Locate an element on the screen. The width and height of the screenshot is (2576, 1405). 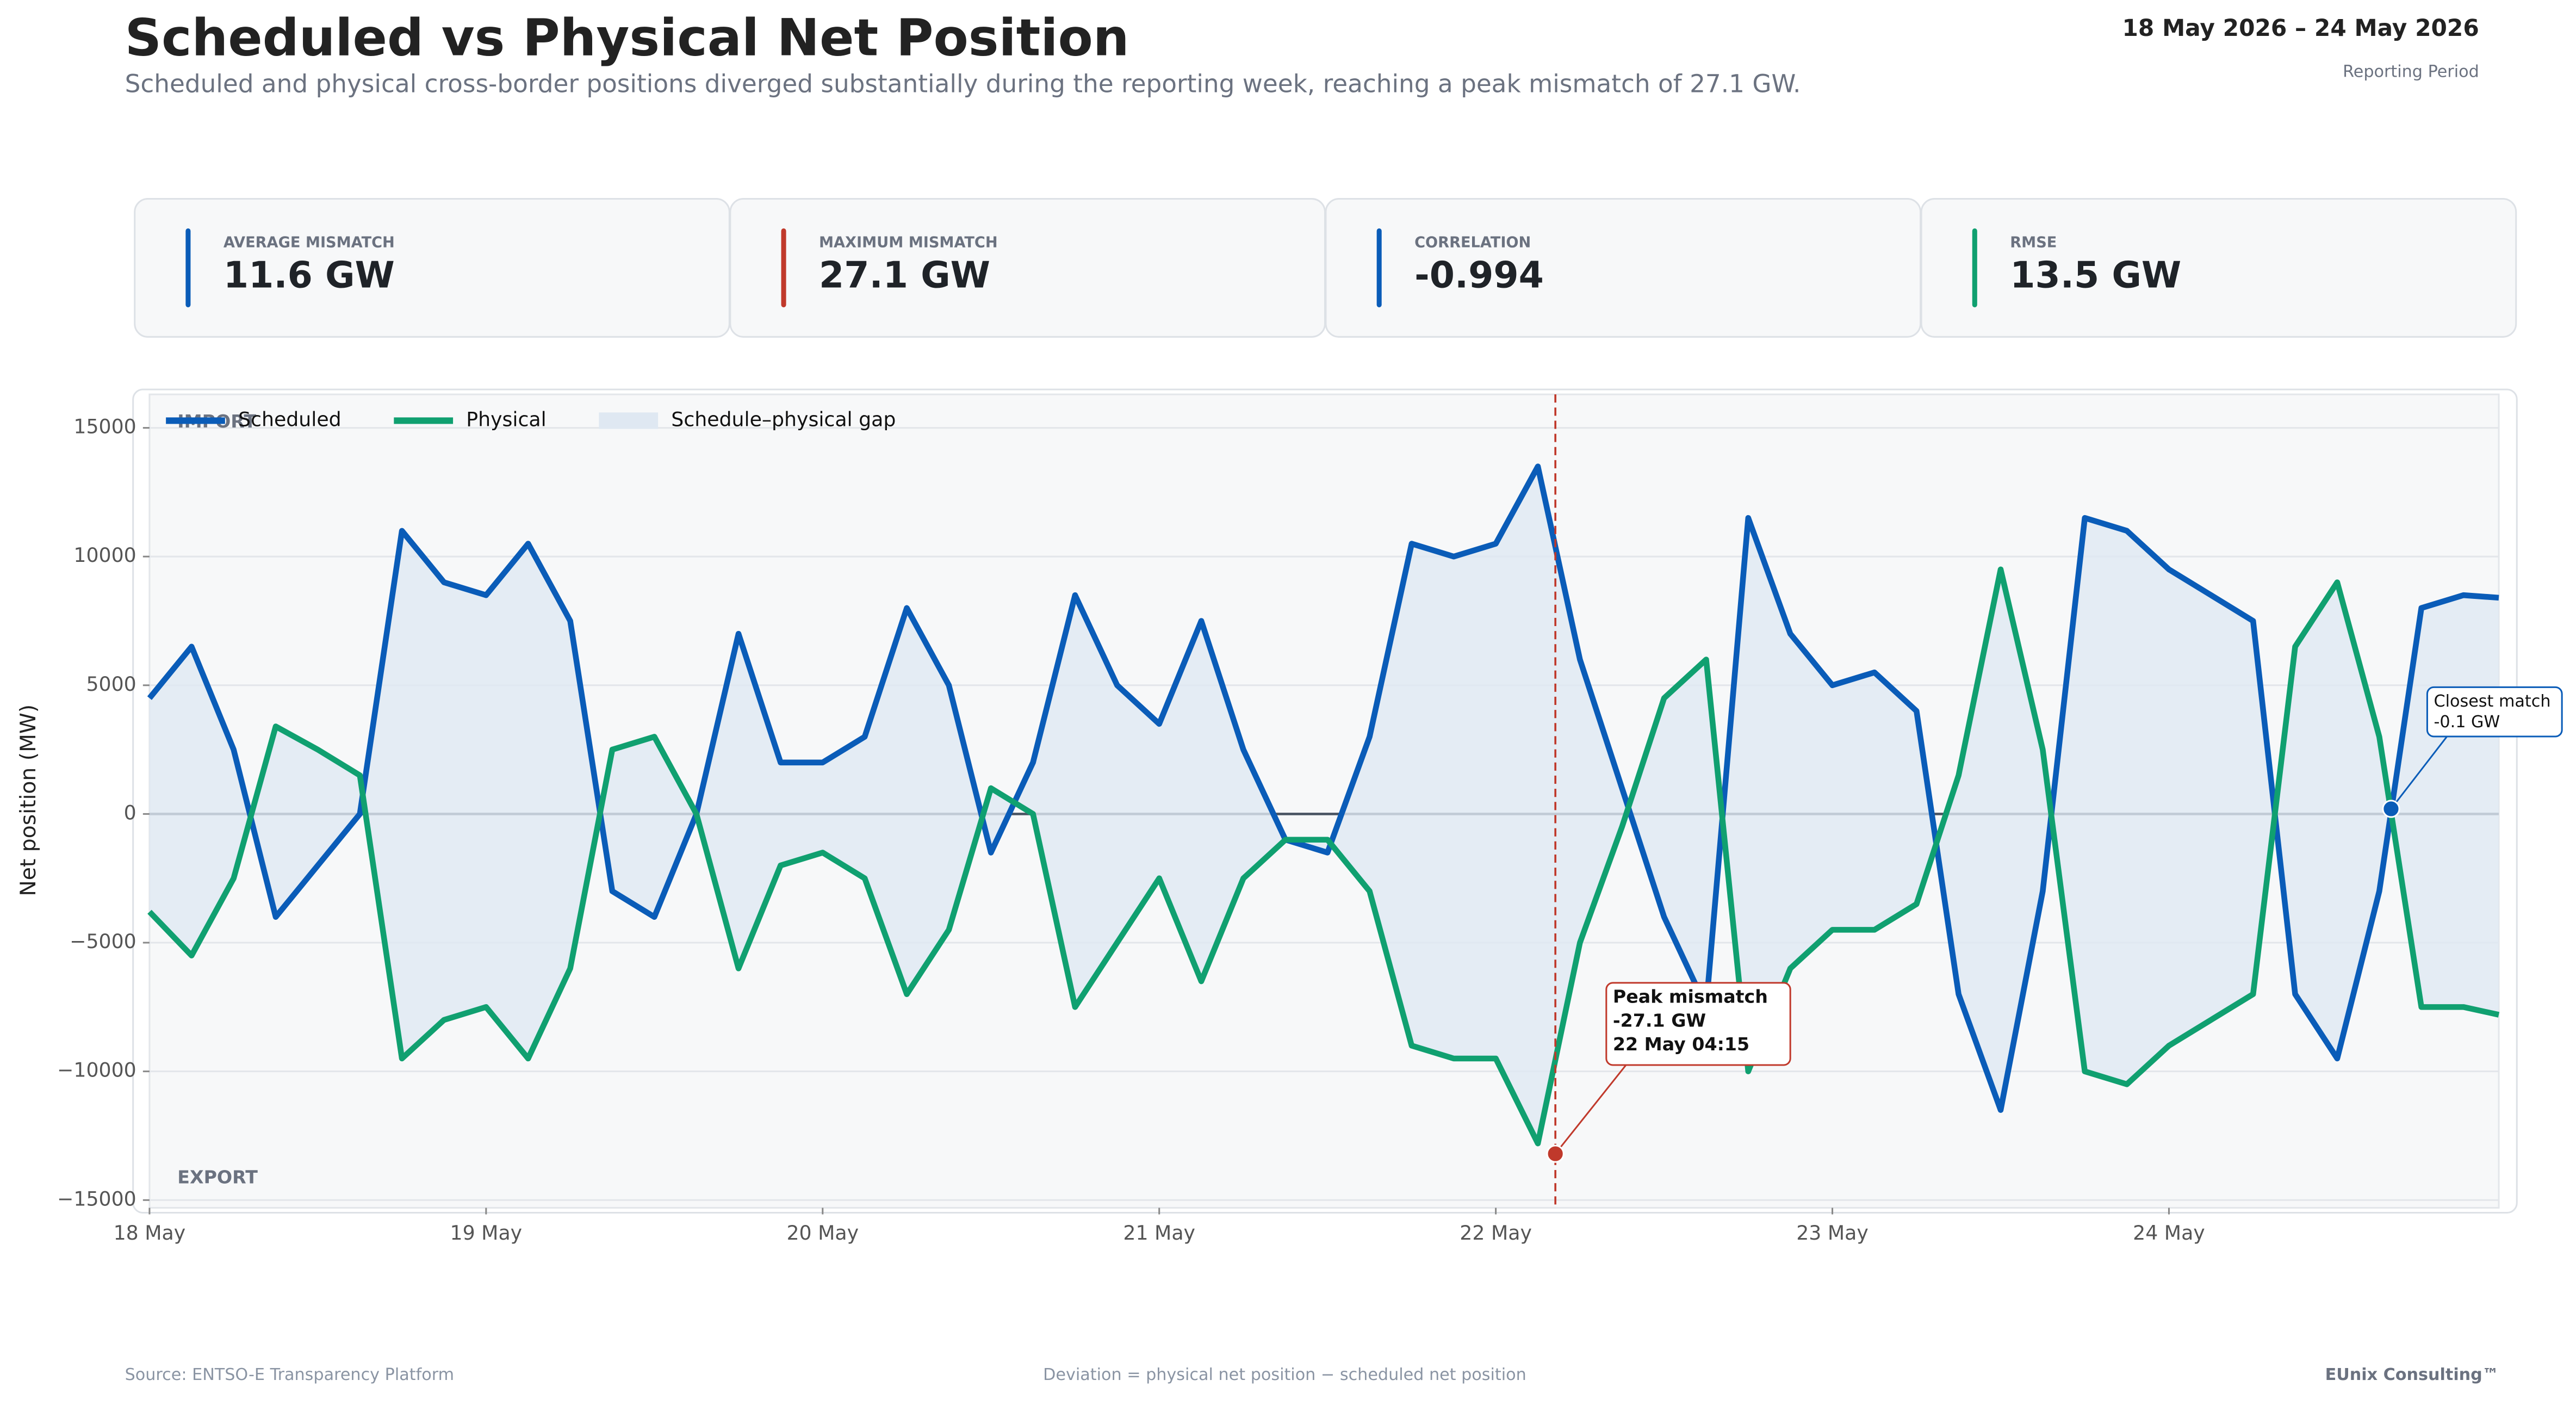
x-tick-label: 24 May is located at coordinates (2169, 1233).